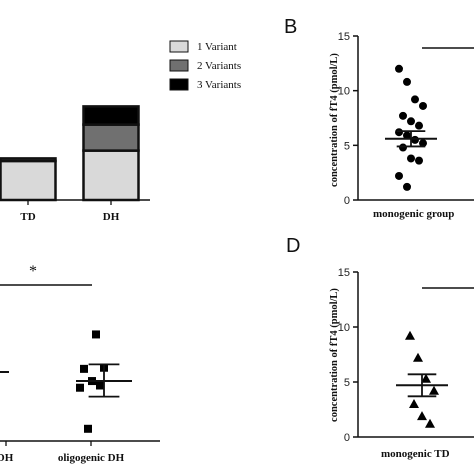 The height and width of the screenshot is (474, 474). I want to click on panel-c-significance-star: *, so click(33, 271).